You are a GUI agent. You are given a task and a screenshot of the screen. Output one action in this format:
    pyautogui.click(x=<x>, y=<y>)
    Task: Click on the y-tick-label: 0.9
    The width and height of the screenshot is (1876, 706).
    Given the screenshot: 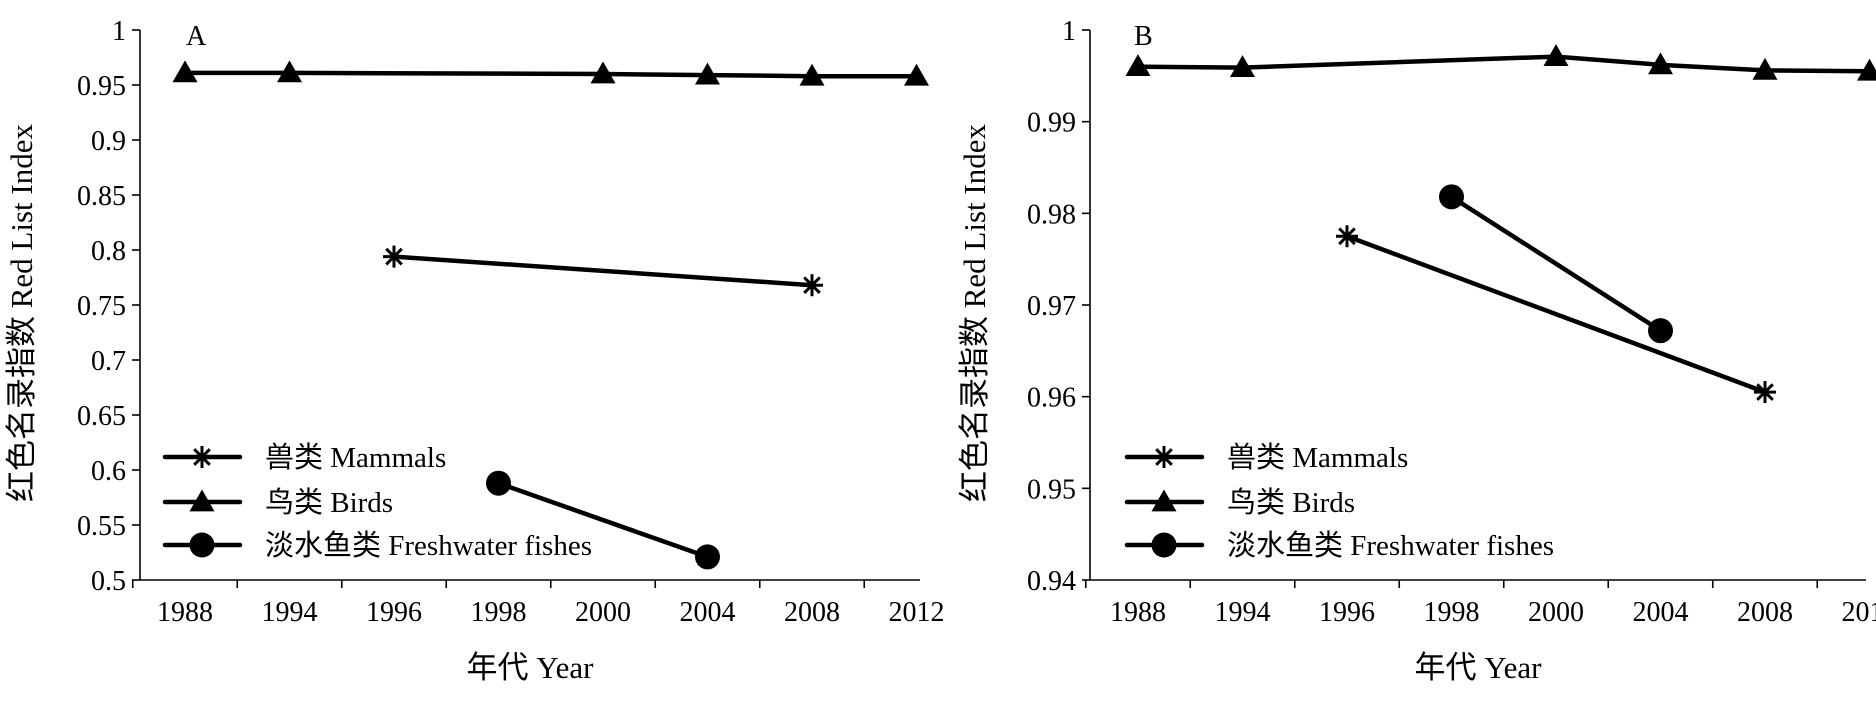 What is the action you would take?
    pyautogui.click(x=108, y=141)
    